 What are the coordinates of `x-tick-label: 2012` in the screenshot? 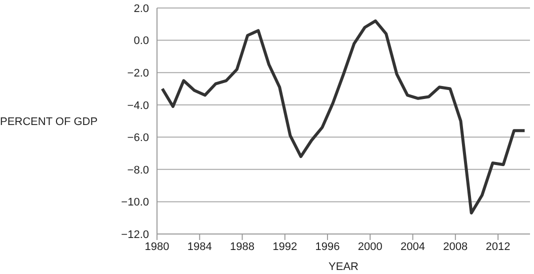 It's located at (498, 246).